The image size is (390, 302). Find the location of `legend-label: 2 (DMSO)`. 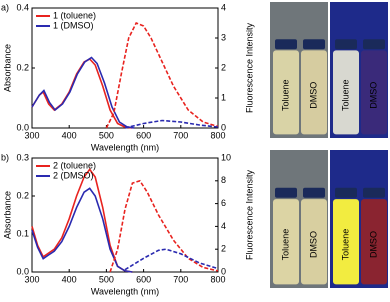

legend-label: 2 (DMSO) is located at coordinates (73, 175).